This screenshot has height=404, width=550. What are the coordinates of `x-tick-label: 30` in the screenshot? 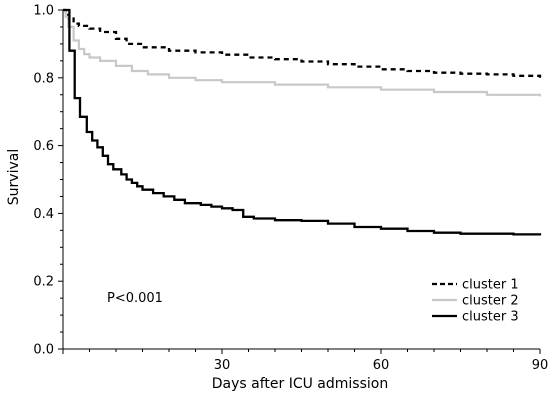 It's located at (222, 365).